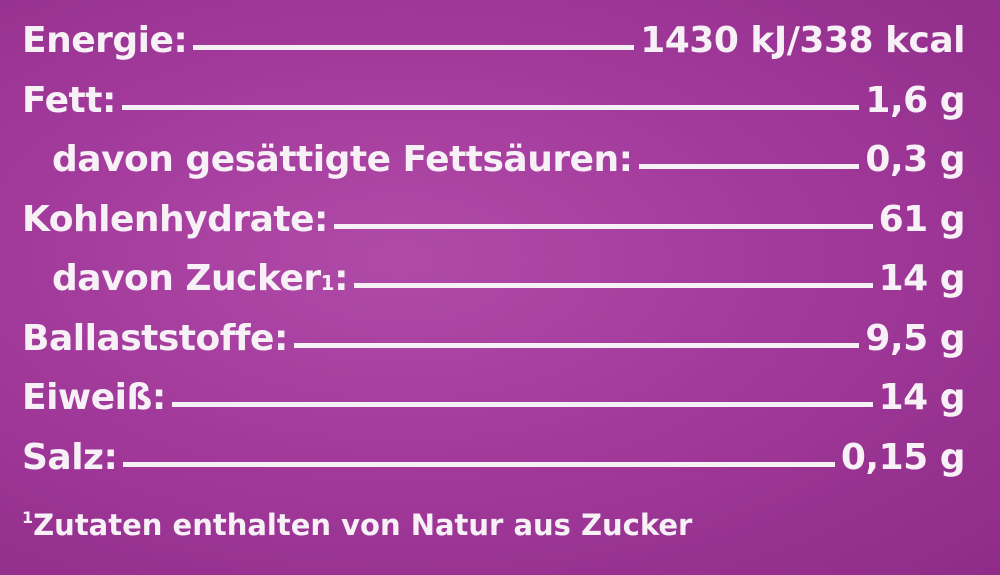 Image resolution: width=1000 pixels, height=575 pixels. I want to click on footnote-marker: 1, so click(28, 517).